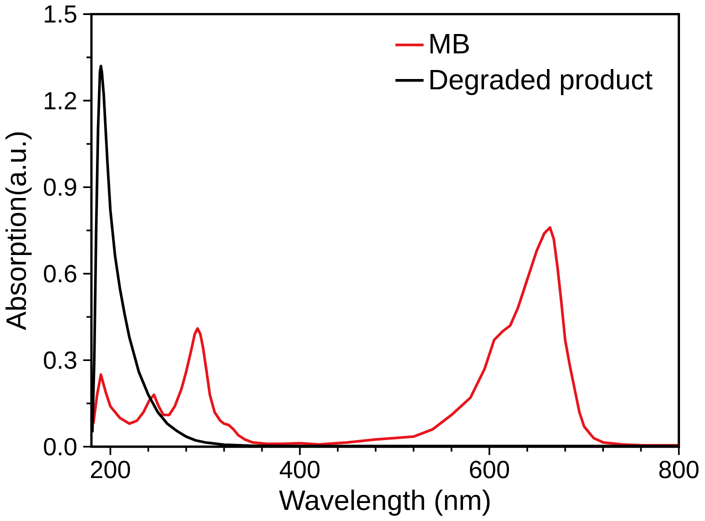 The image size is (705, 521). I want to click on y-tick-label: 1.5, so click(60, 14).